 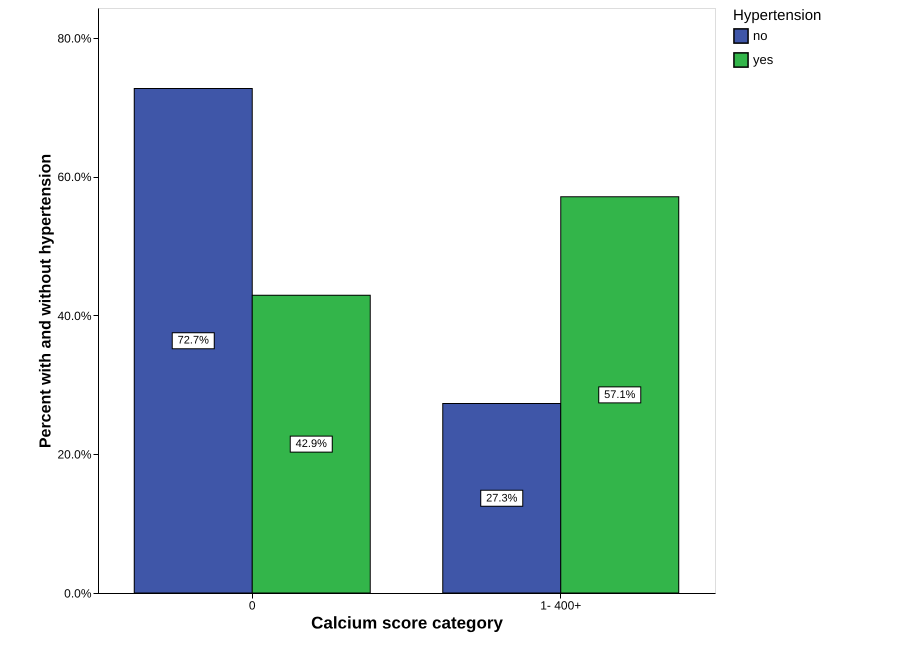 I want to click on data-label: 42.9%, so click(x=312, y=444).